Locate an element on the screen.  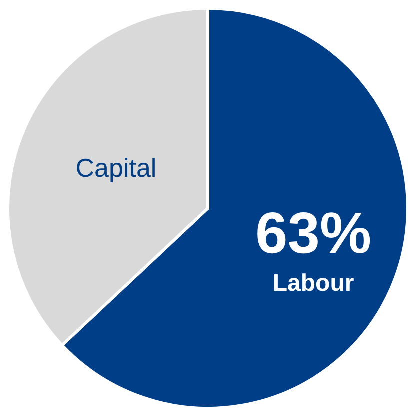
data-label: 63% is located at coordinates (313, 233).